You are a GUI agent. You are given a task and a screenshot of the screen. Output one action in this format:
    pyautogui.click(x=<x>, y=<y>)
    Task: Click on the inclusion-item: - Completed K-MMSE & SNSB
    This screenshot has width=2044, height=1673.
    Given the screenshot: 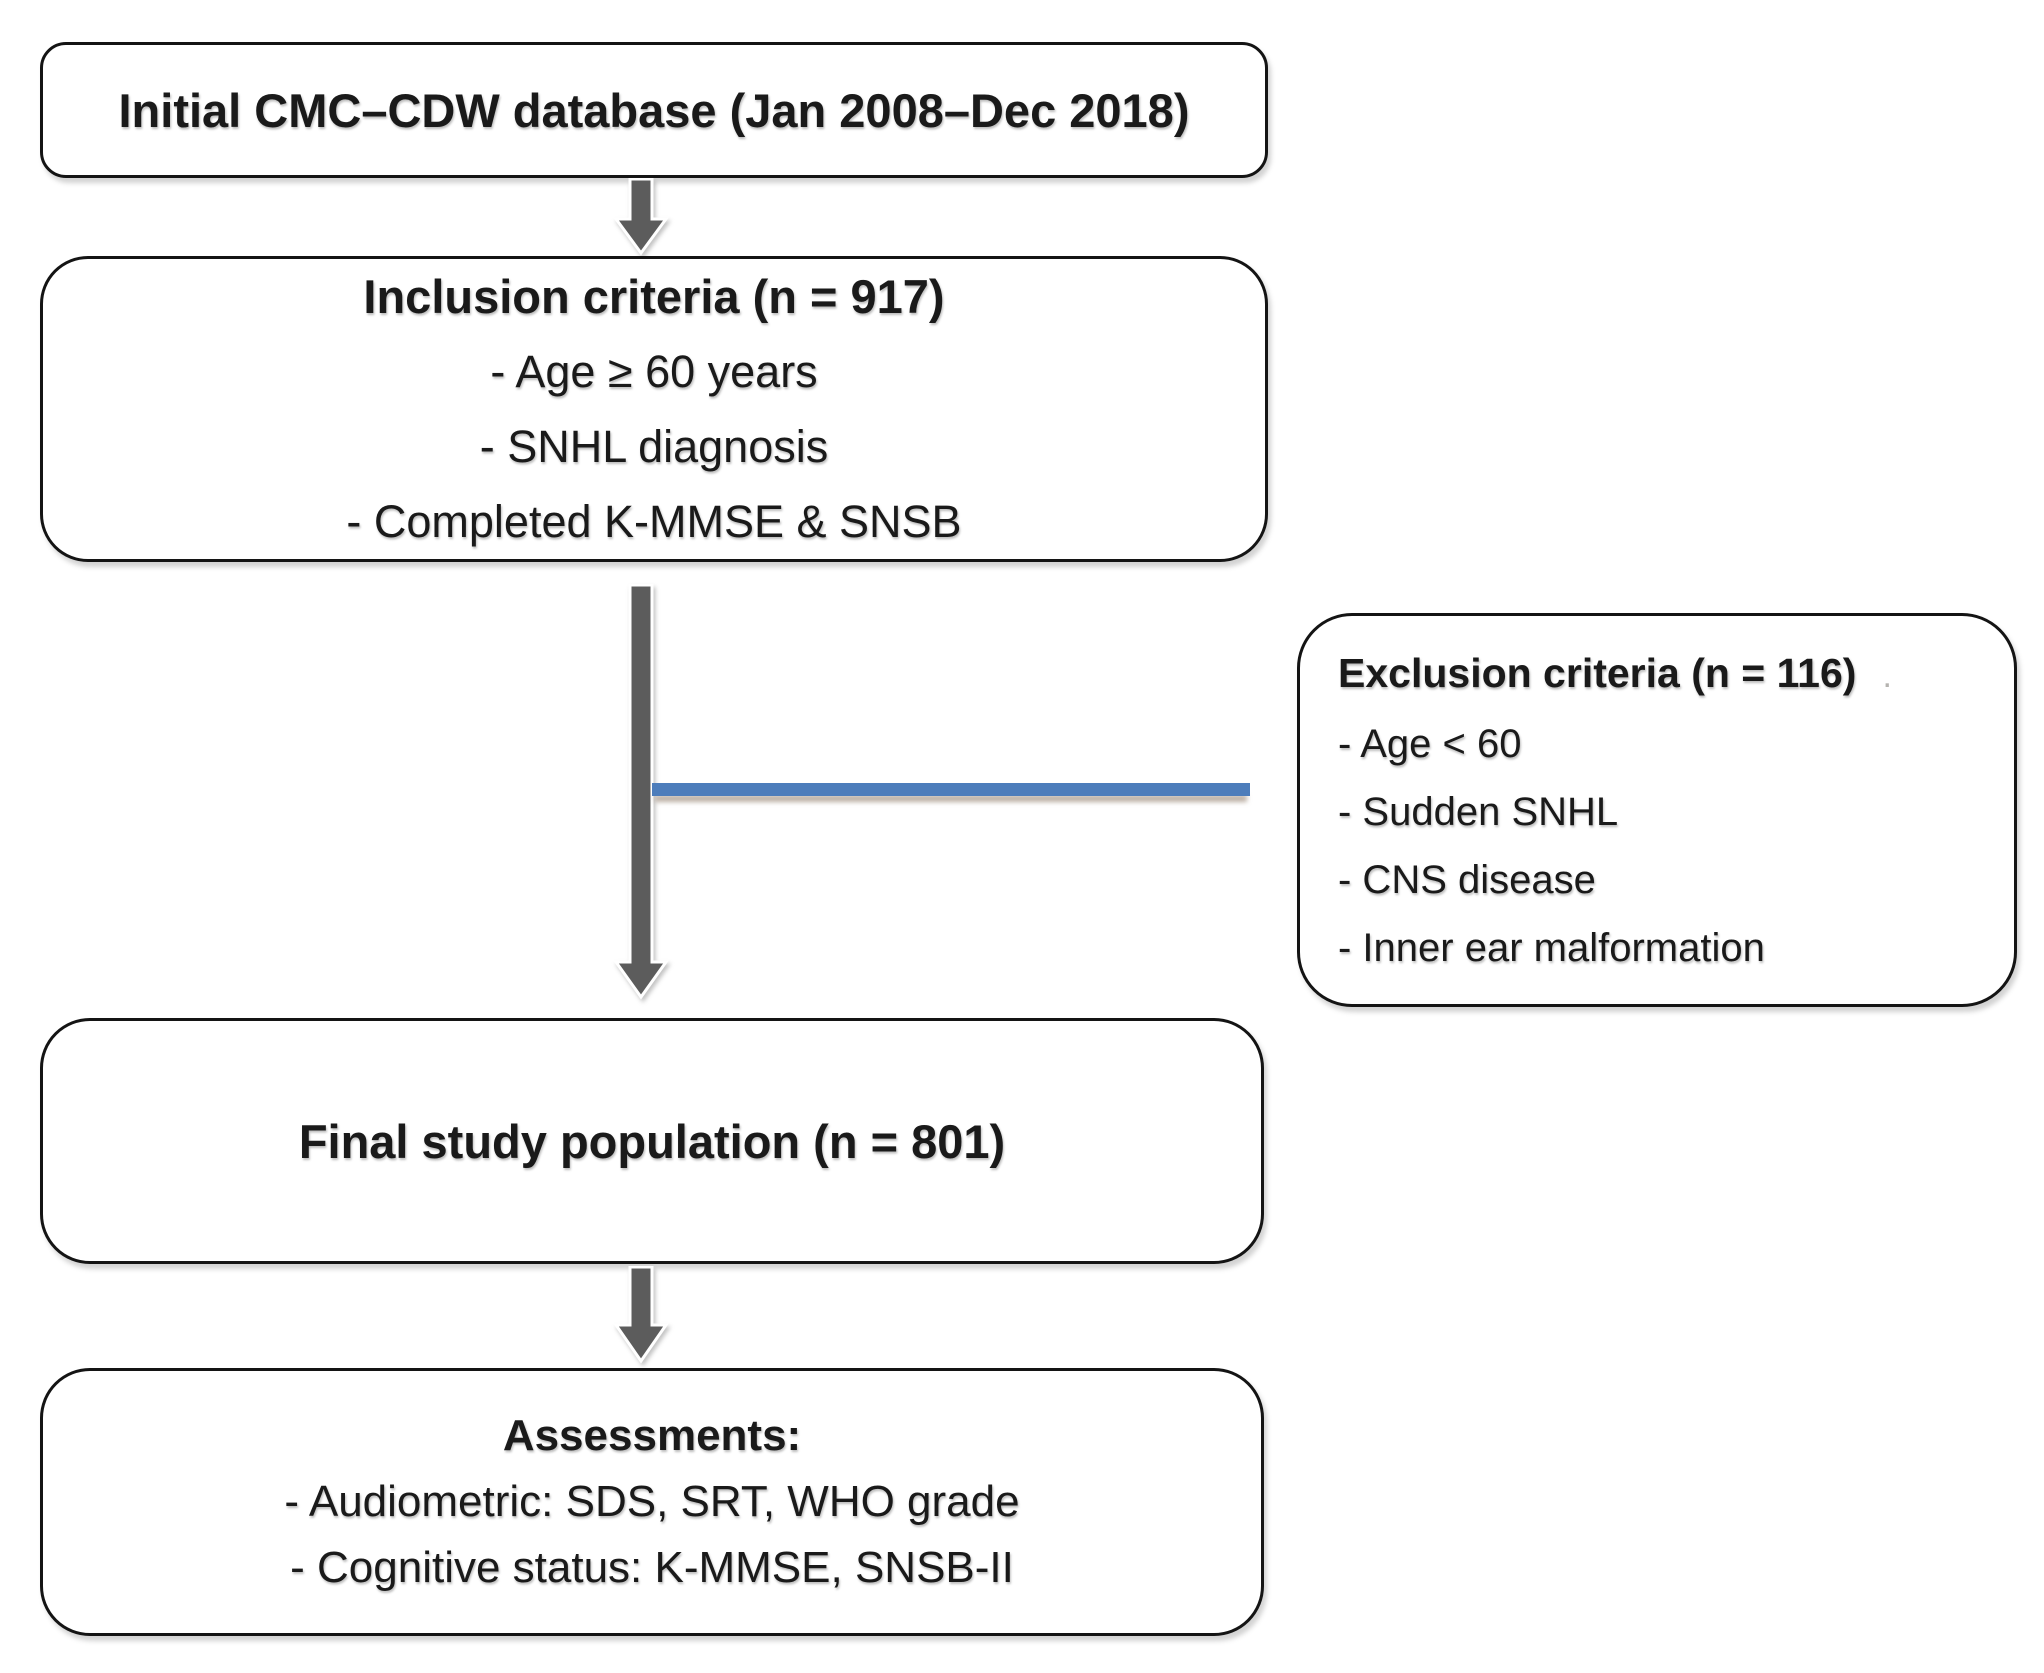 What is the action you would take?
    pyautogui.click(x=654, y=521)
    